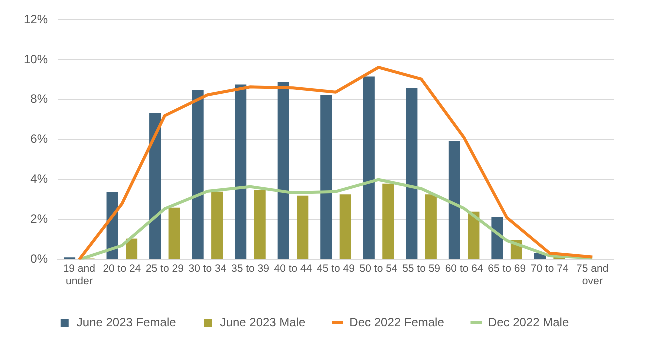 The height and width of the screenshot is (345, 654). Describe the element at coordinates (293, 268) in the screenshot. I see `x-tick-label: 40 to 44` at that location.